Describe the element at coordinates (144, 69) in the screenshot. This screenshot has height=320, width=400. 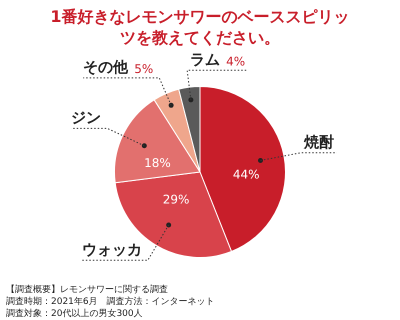
I see `data-label: 5%` at that location.